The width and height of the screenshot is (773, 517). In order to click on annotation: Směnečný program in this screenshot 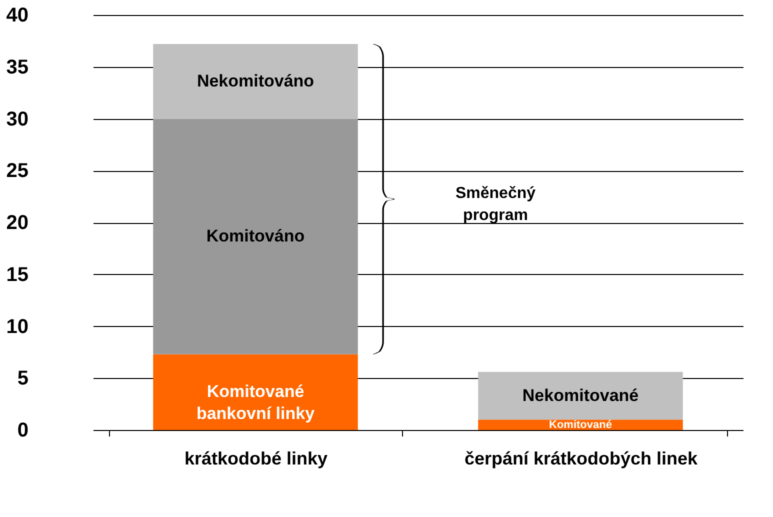, I will do `click(495, 204)`.